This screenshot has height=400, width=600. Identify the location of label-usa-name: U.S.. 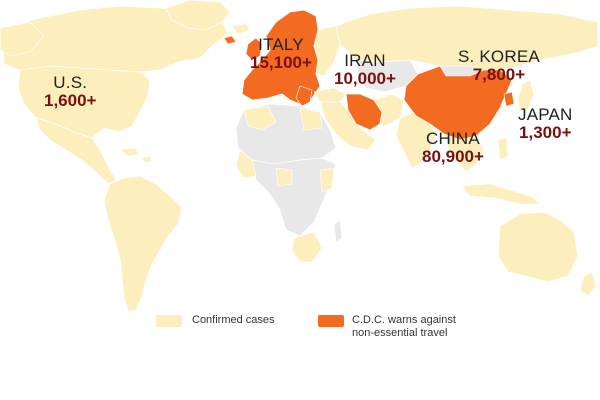
(70, 82).